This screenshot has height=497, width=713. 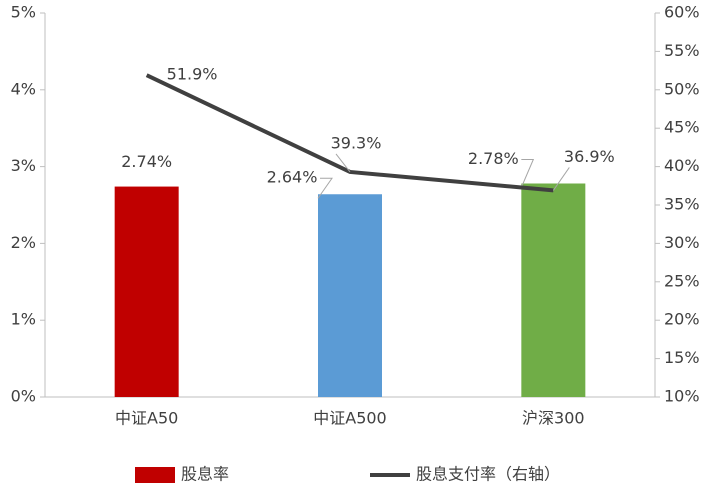 What do you see at coordinates (682, 204) in the screenshot?
I see `y2-tick-label: 35%` at bounding box center [682, 204].